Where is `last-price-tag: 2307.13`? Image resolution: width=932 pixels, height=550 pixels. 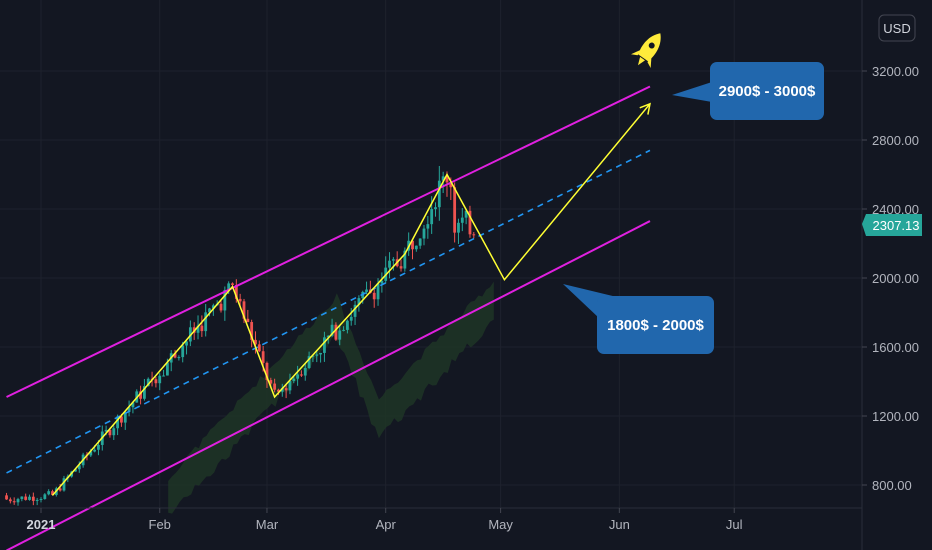 last-price-tag: 2307.13 is located at coordinates (892, 225).